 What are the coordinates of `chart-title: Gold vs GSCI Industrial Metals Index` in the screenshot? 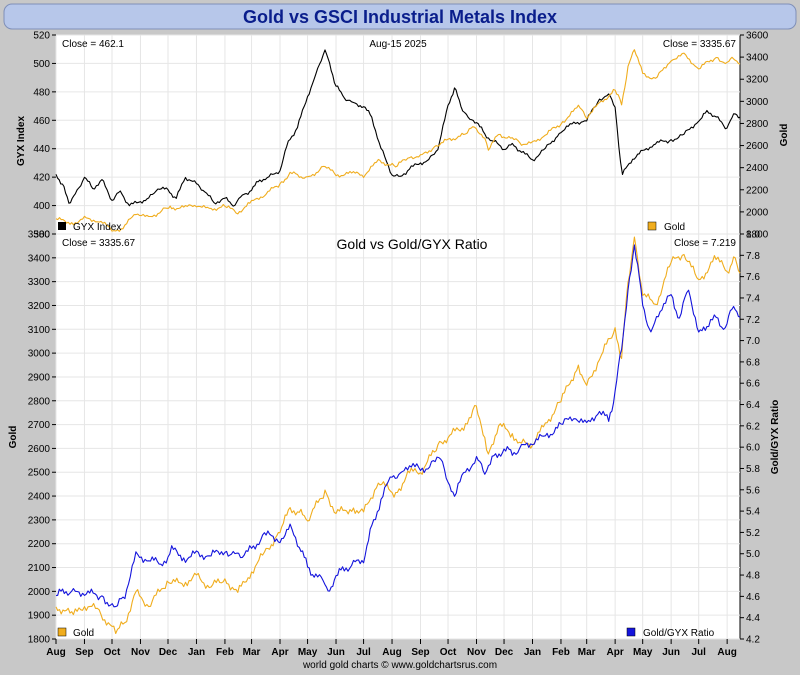 It's located at (400, 17).